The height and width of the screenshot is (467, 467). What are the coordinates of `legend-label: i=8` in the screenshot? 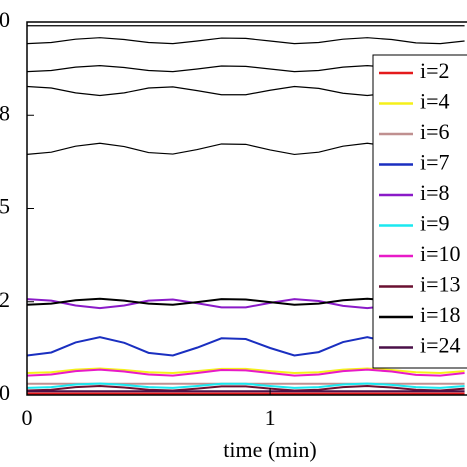 It's located at (435, 192).